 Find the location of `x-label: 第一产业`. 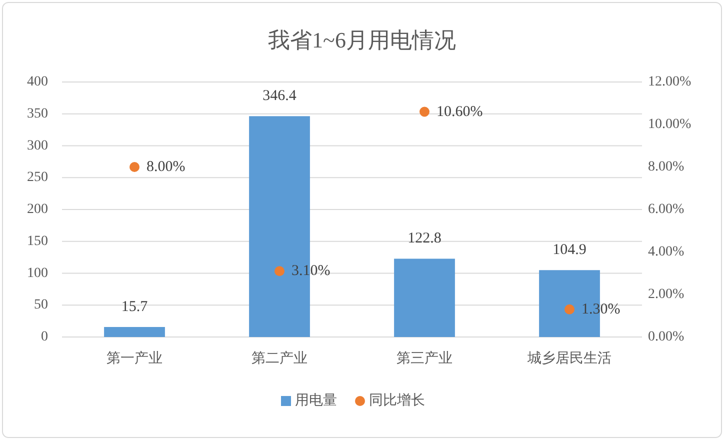

x-label: 第一产业 is located at coordinates (134, 359).